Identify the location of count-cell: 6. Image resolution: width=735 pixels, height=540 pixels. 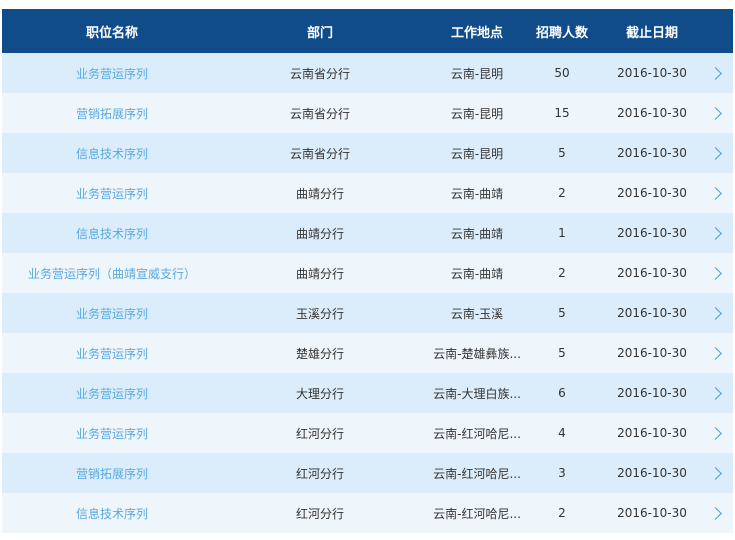
(562, 393).